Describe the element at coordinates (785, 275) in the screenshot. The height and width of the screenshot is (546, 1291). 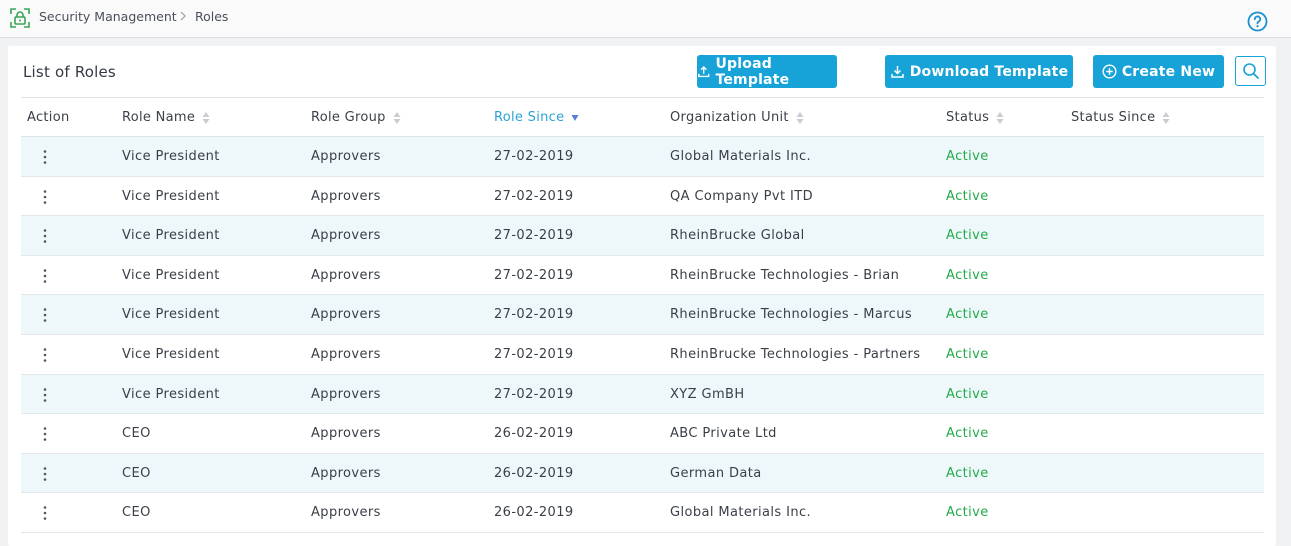
I see `cell-org-unit: RheinBrucke Technologies - Brian` at that location.